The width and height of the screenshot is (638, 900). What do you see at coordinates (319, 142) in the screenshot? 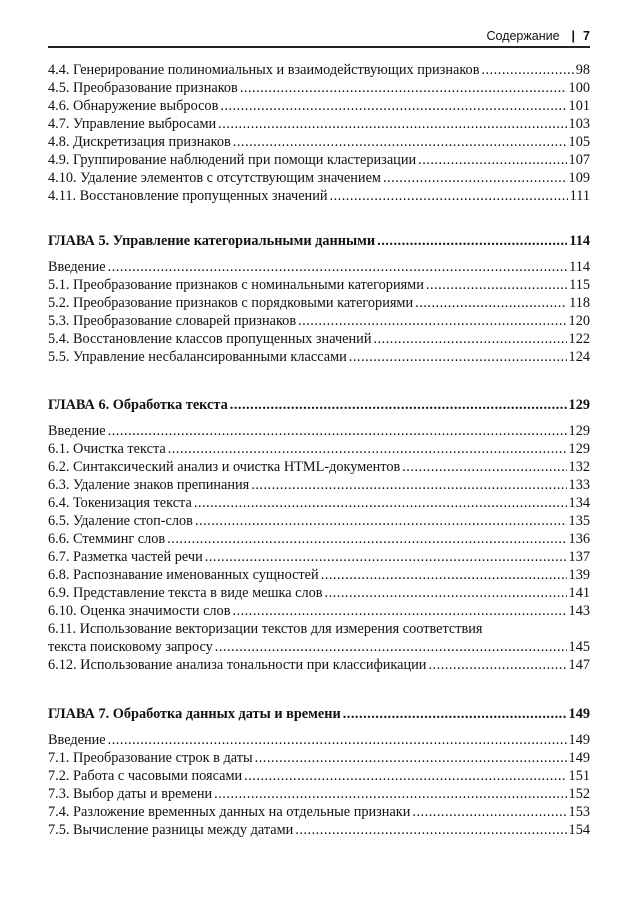
I see `toc-entry: 4.8. Дискретизация признаков 105` at bounding box center [319, 142].